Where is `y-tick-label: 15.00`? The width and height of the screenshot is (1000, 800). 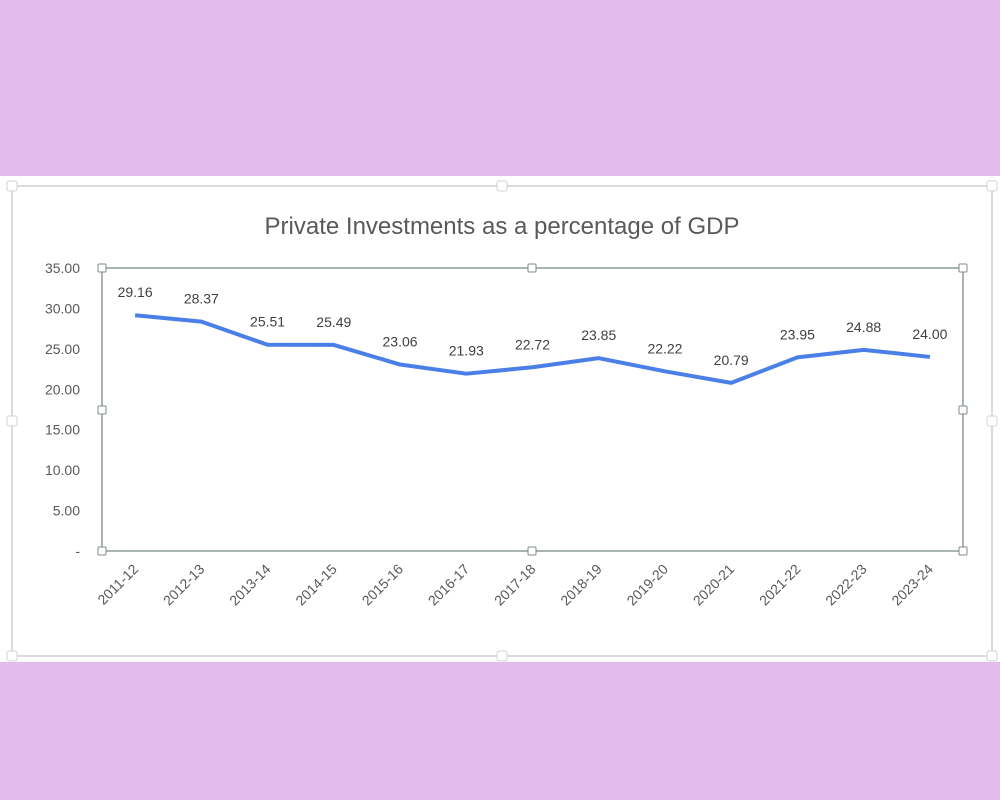 y-tick-label: 15.00 is located at coordinates (62, 430).